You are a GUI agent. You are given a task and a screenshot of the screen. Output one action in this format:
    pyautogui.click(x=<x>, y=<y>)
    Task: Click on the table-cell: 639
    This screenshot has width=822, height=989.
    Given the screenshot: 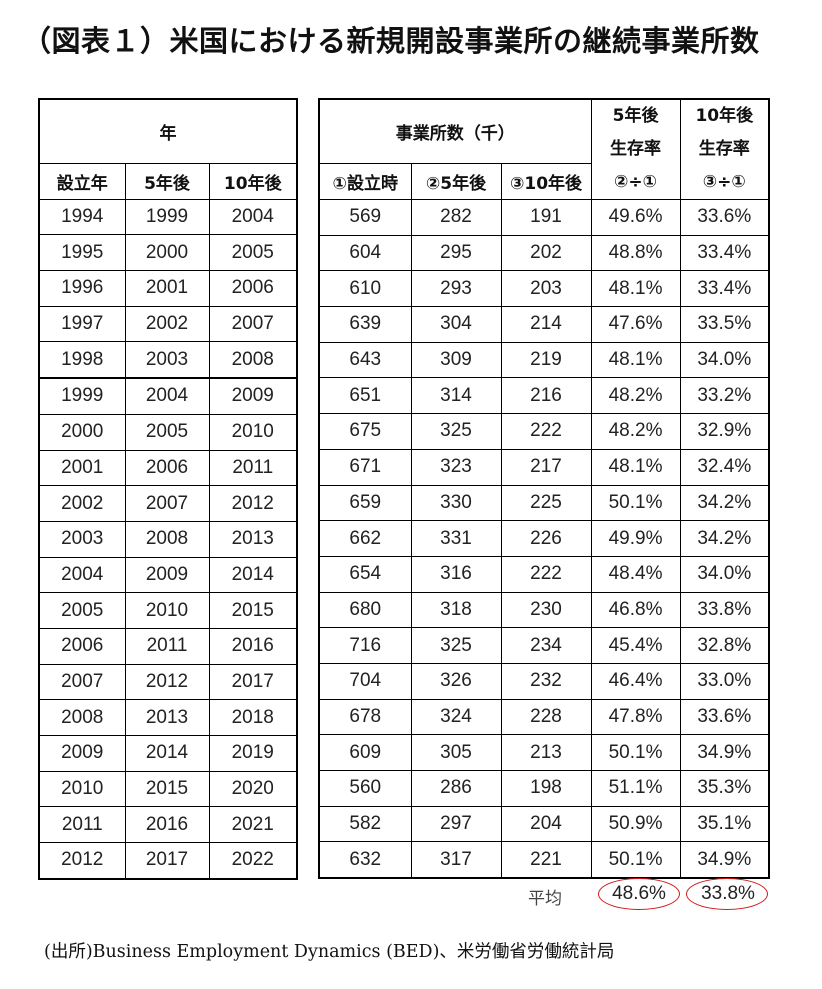 What is the action you would take?
    pyautogui.click(x=365, y=324)
    